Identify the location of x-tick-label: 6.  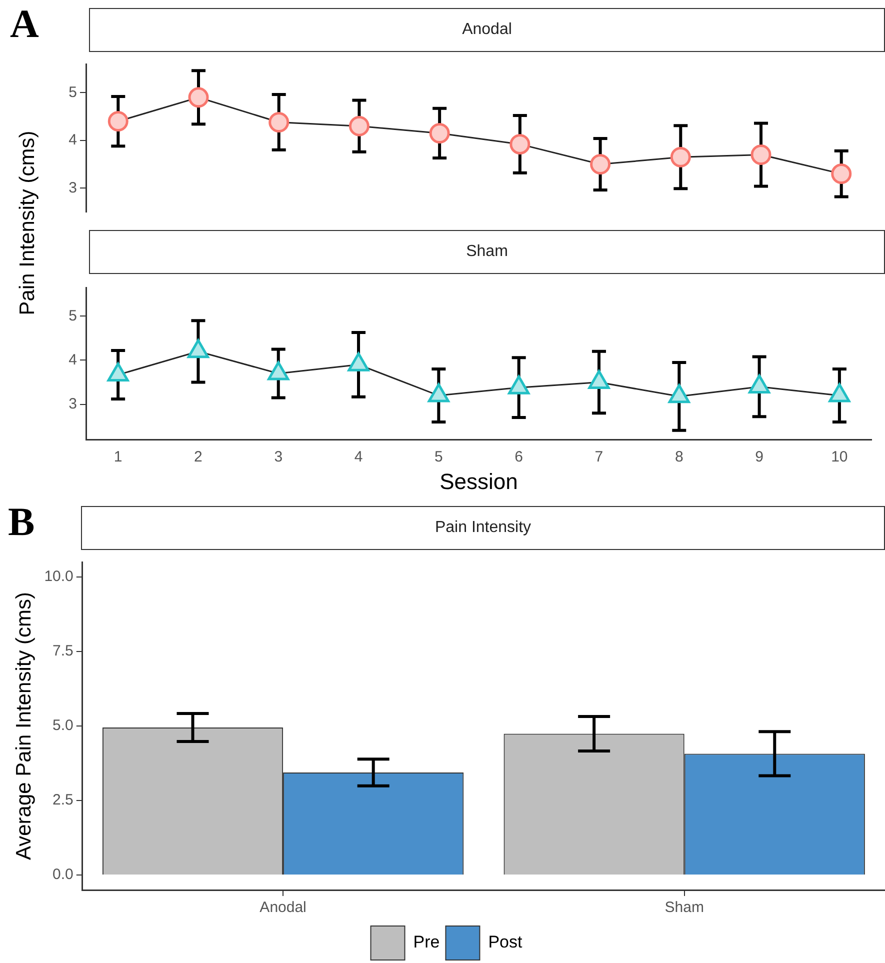
(518, 457).